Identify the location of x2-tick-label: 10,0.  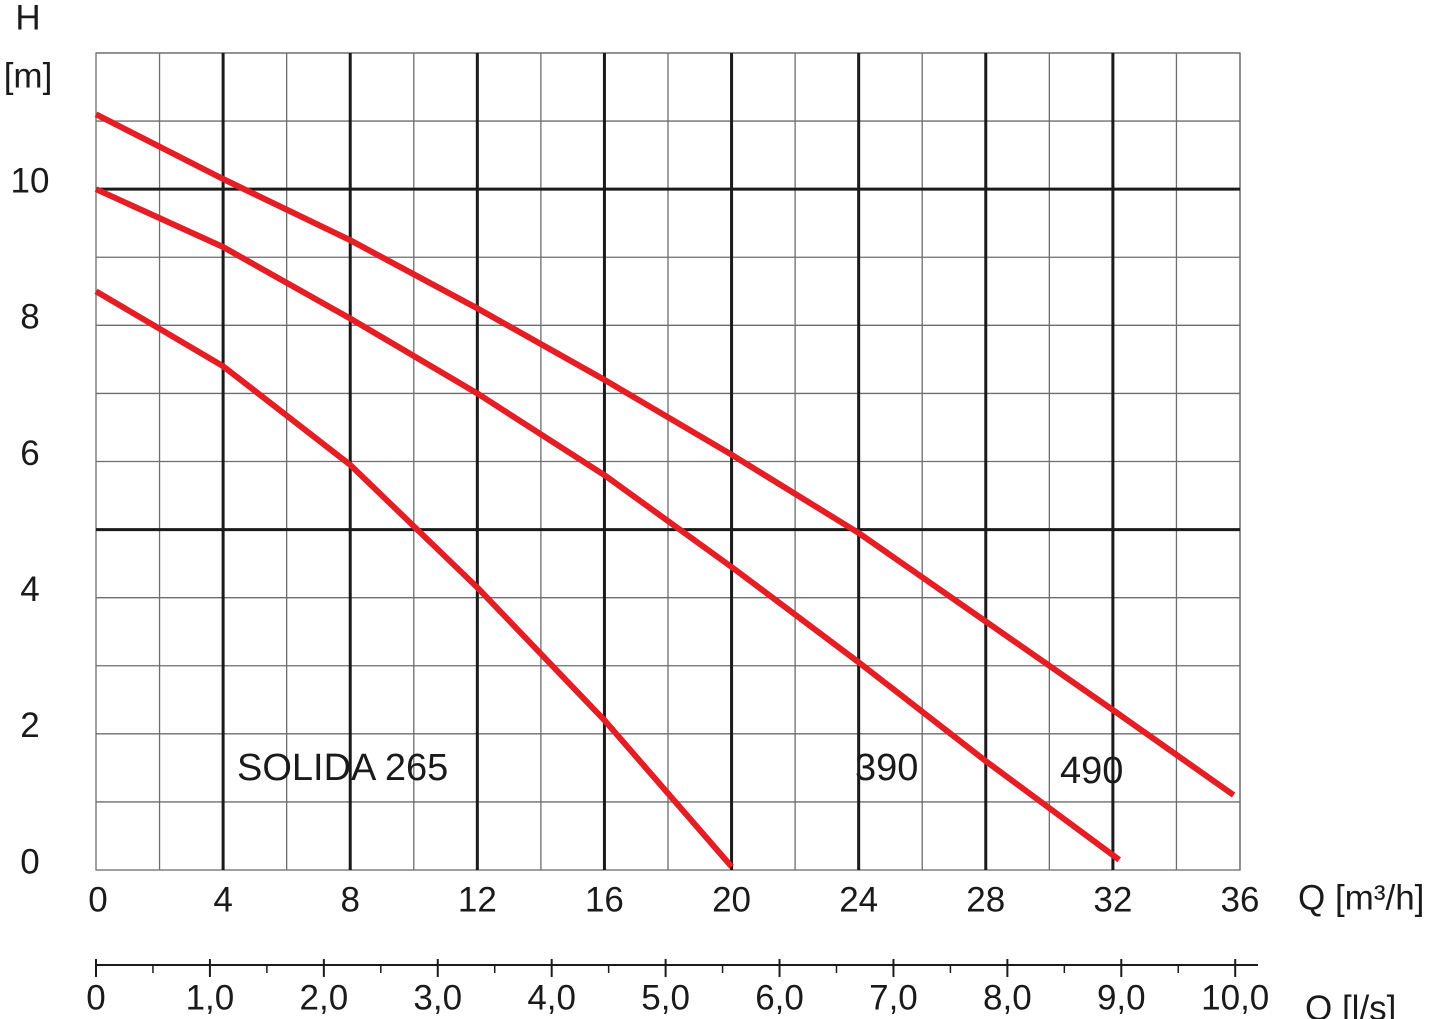
(1235, 997).